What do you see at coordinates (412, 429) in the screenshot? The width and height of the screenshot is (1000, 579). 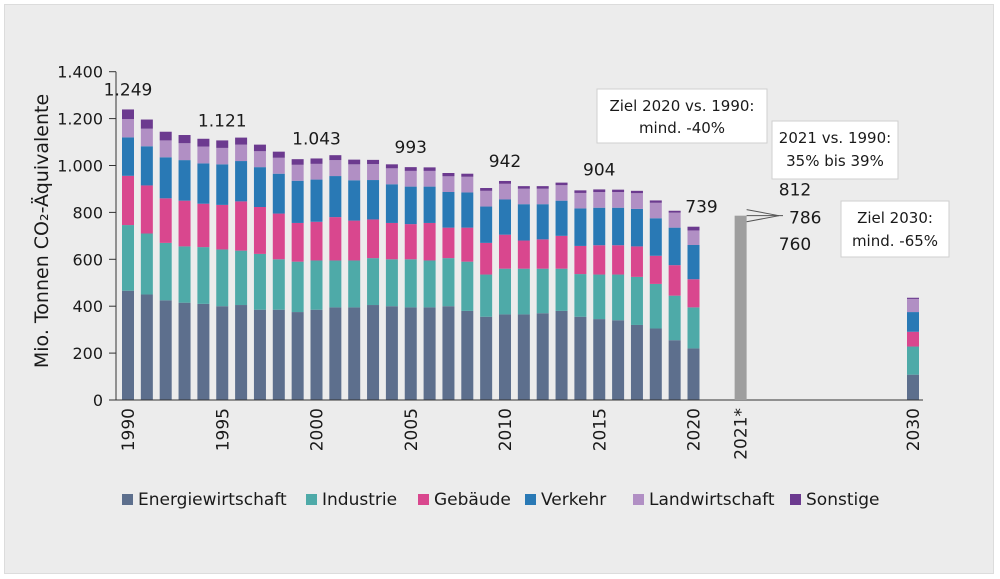 I see `x-tick-label-2005: 2005` at bounding box center [412, 429].